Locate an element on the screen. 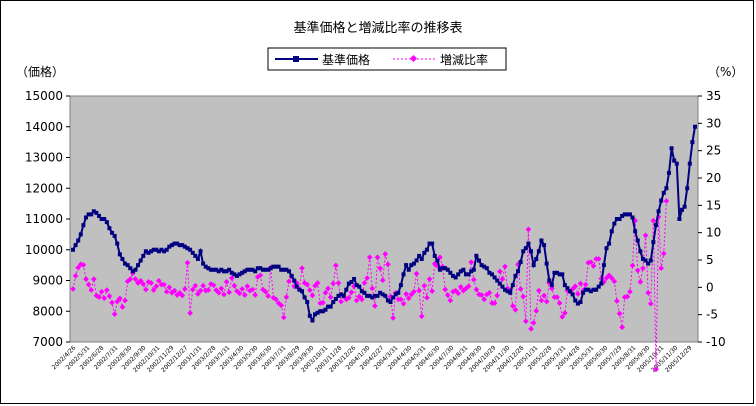 Image resolution: width=756 pixels, height=406 pixels. y-left-tick-label: 13000 is located at coordinates (44, 158).